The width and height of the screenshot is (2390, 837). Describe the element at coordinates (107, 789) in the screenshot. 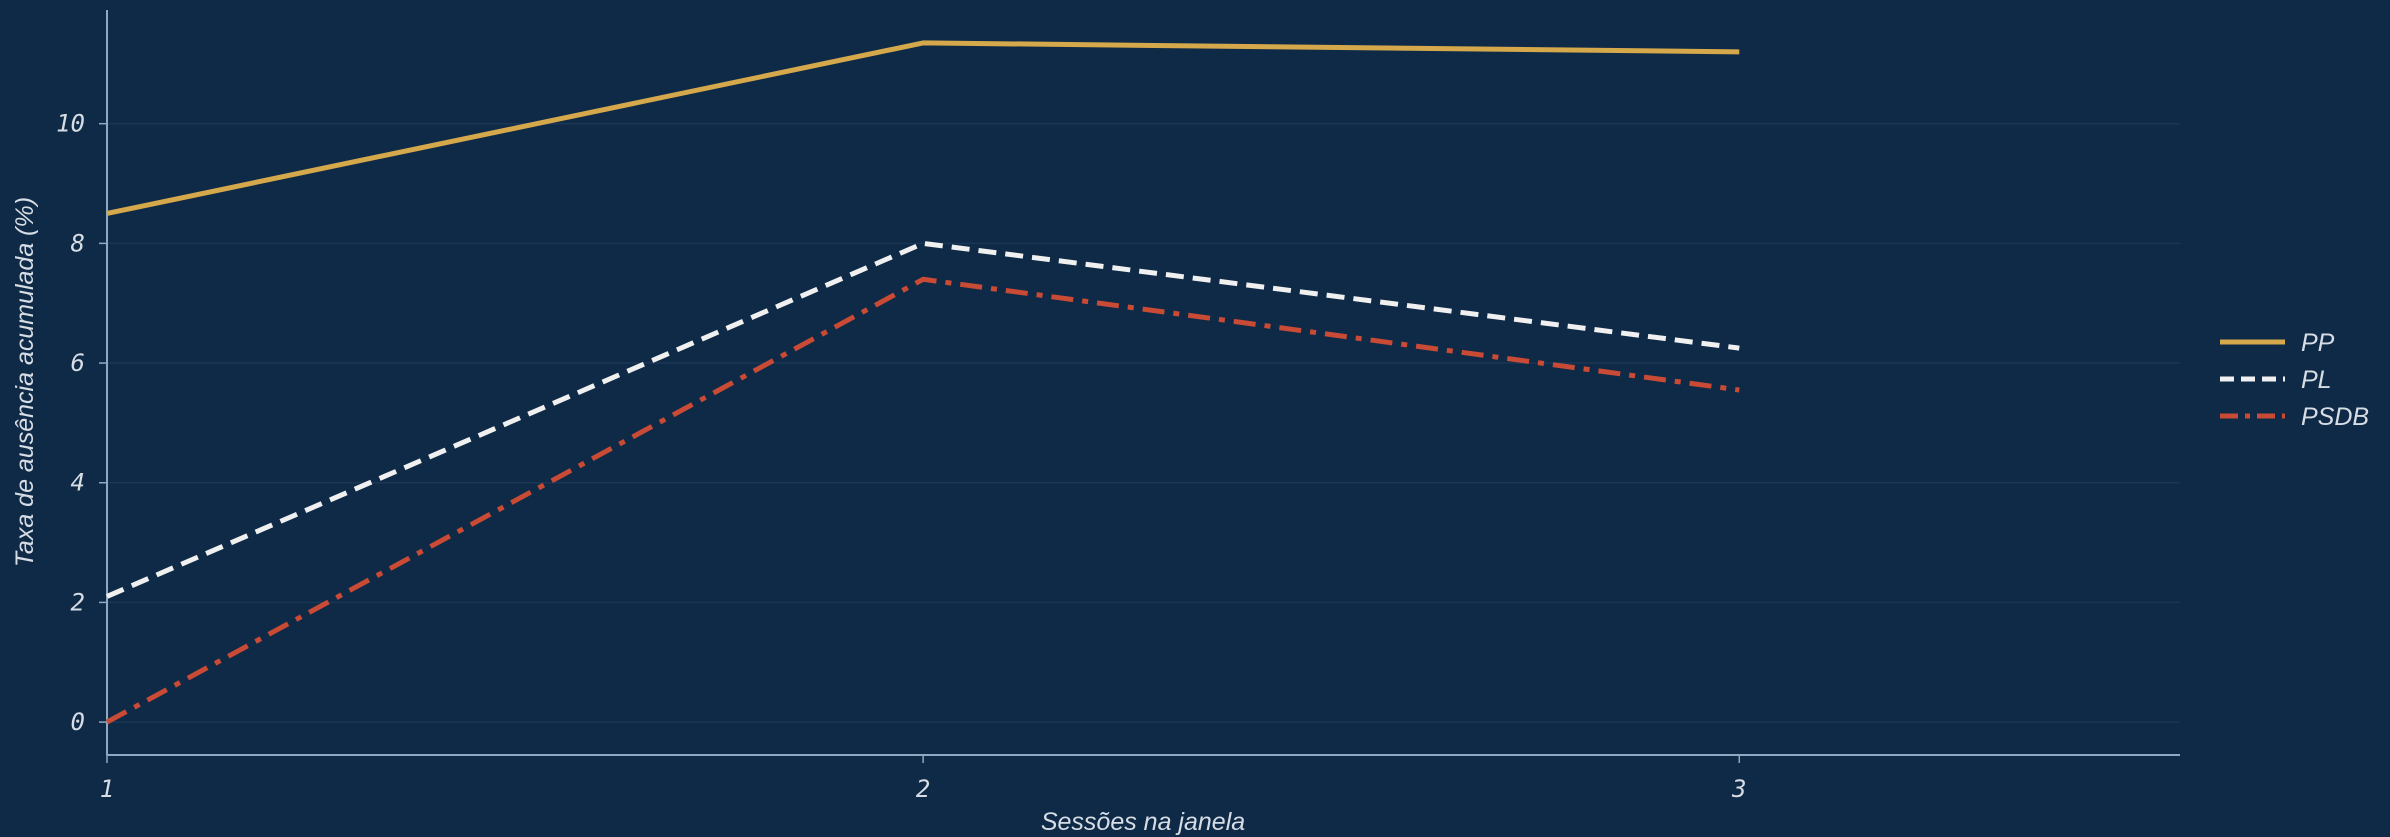

I see `x-tick-label: 1` at that location.